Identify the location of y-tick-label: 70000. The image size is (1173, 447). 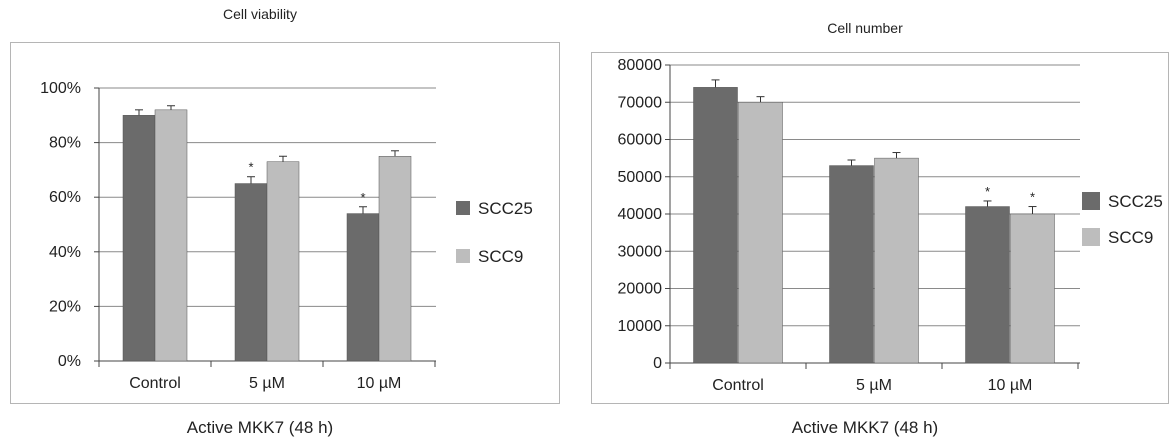
(640, 102).